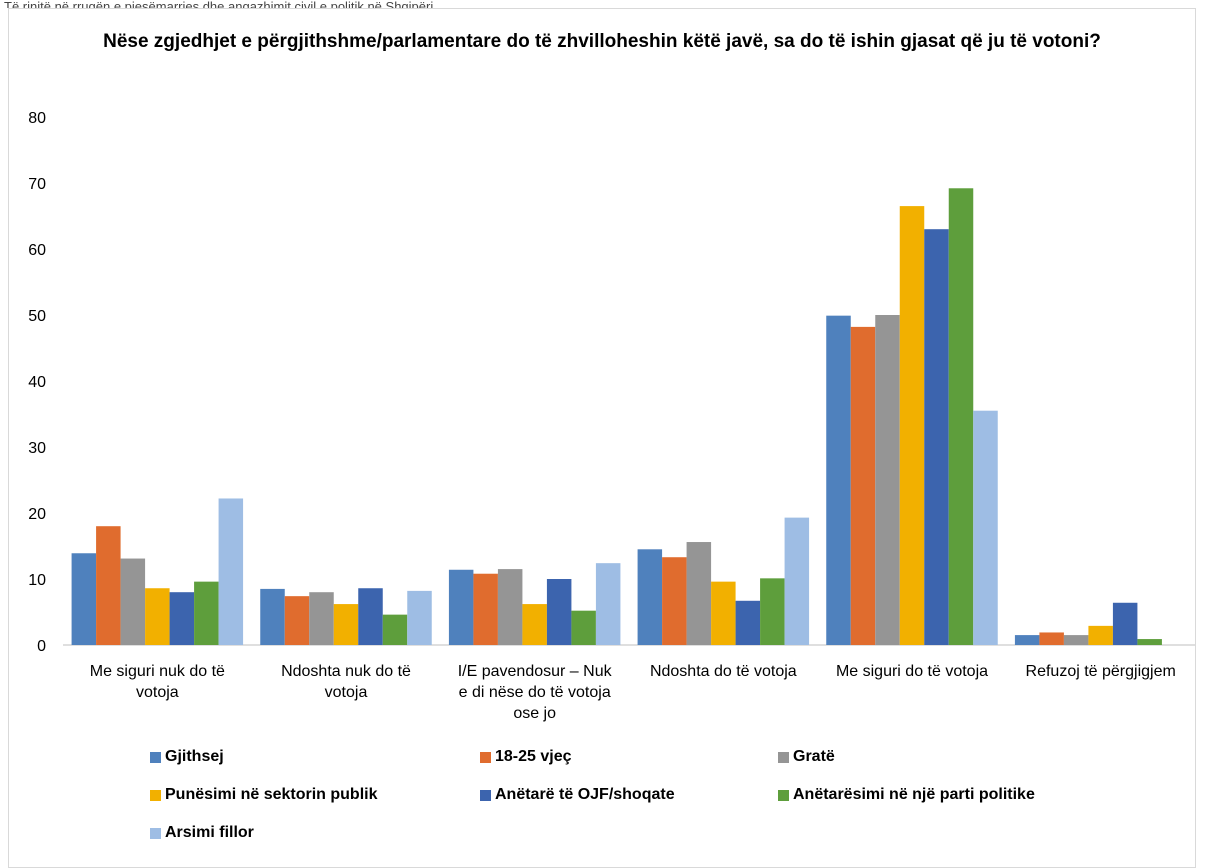  What do you see at coordinates (814, 756) in the screenshot?
I see `legend-label: Gratë` at bounding box center [814, 756].